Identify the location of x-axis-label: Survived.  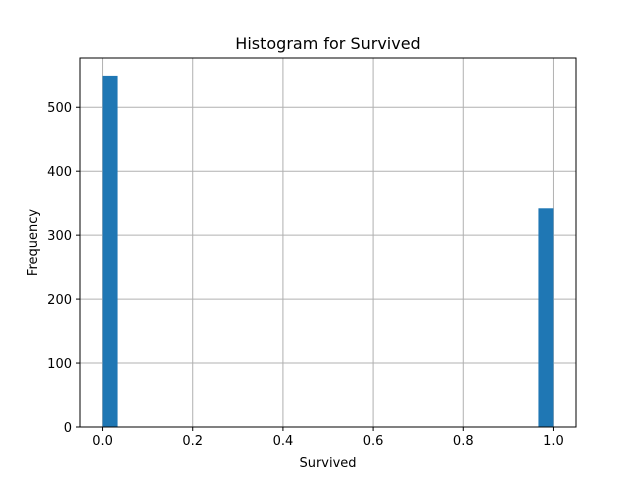
(327, 463).